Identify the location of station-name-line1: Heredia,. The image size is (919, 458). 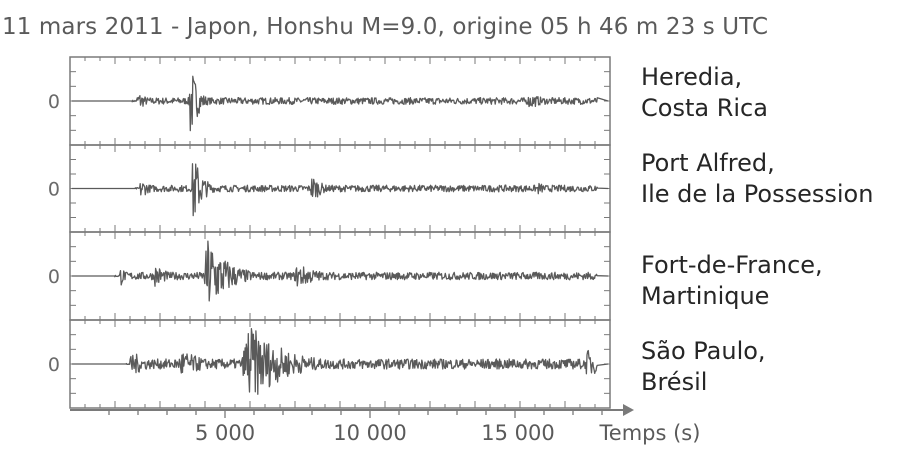
(692, 77).